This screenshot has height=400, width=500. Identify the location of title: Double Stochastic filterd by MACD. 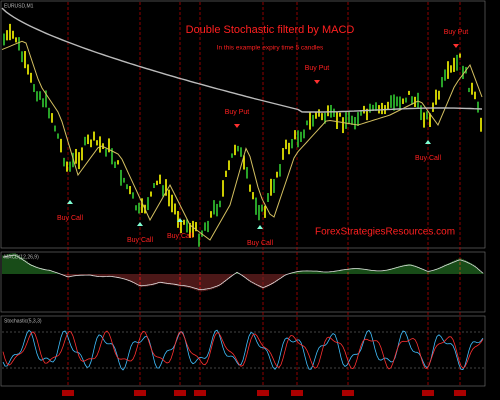
(270, 30).